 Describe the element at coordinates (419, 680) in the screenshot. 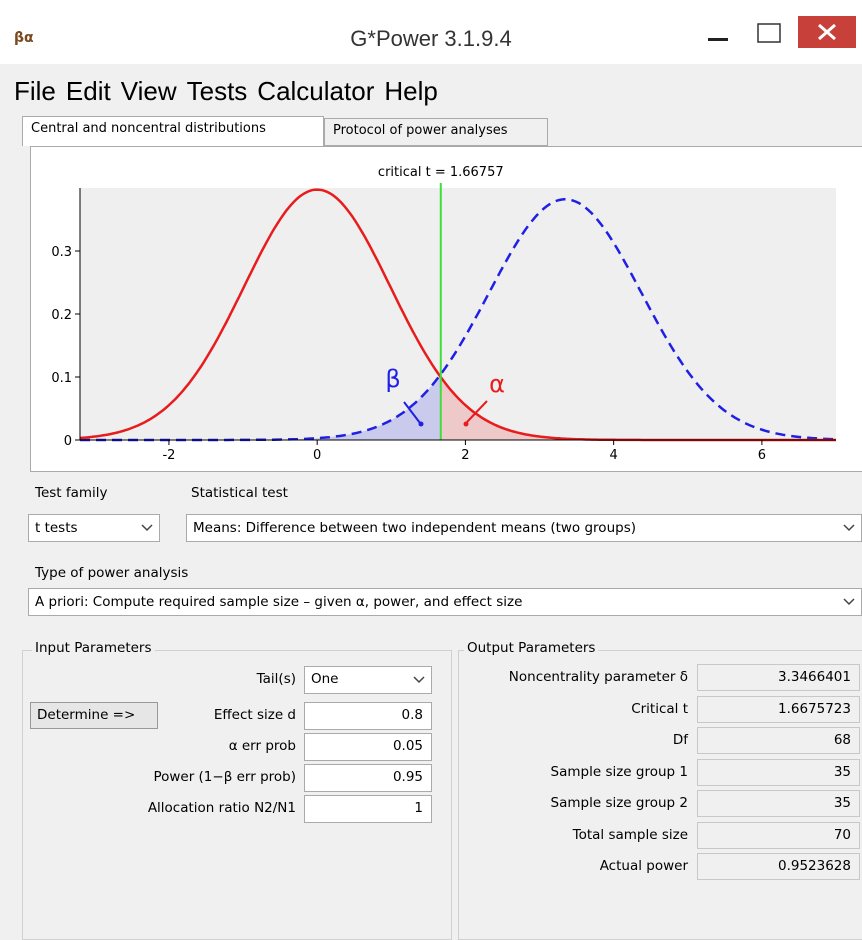

I see `chevron` at that location.